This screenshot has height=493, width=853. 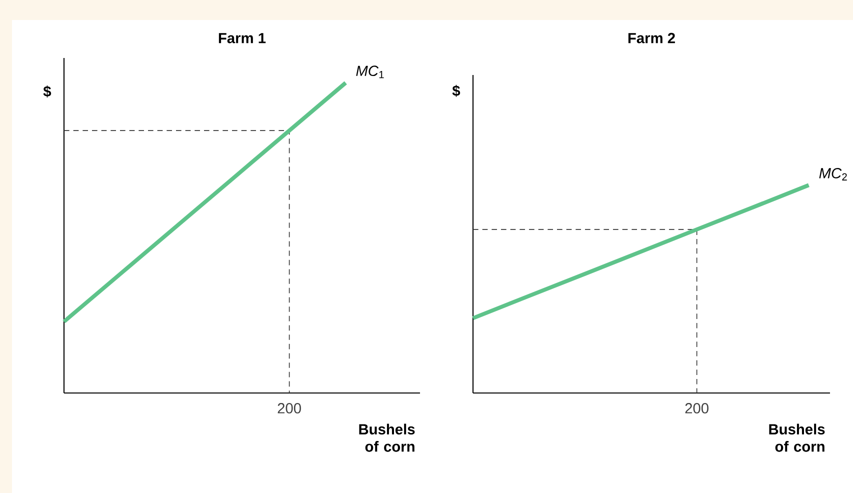 What do you see at coordinates (370, 72) in the screenshot?
I see `series-label: MC$_{1}$` at bounding box center [370, 72].